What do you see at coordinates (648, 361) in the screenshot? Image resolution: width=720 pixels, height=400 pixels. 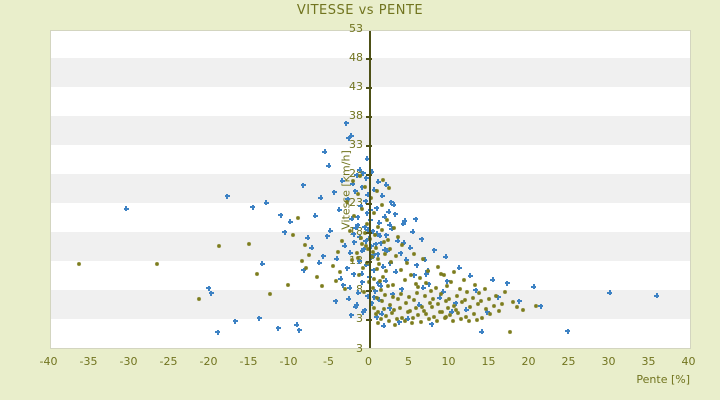 I see `x-tick-label: 35` at bounding box center [648, 361].